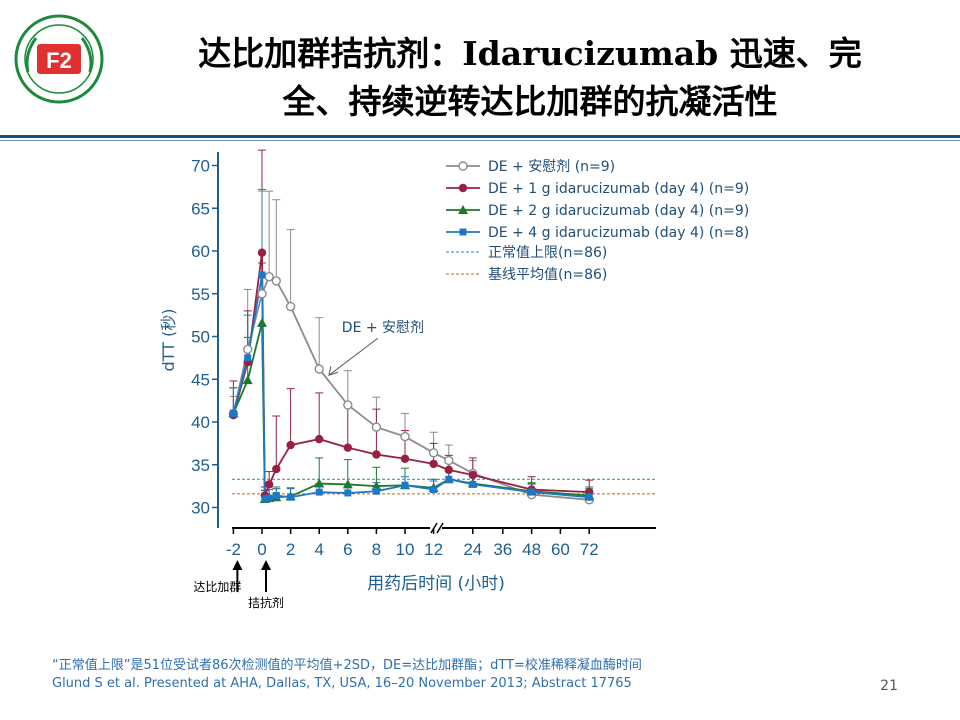 The image size is (960, 720). Describe the element at coordinates (530, 101) in the screenshot. I see `title-line-2: 全、持续逆转达比加群的抗凝活性` at that location.